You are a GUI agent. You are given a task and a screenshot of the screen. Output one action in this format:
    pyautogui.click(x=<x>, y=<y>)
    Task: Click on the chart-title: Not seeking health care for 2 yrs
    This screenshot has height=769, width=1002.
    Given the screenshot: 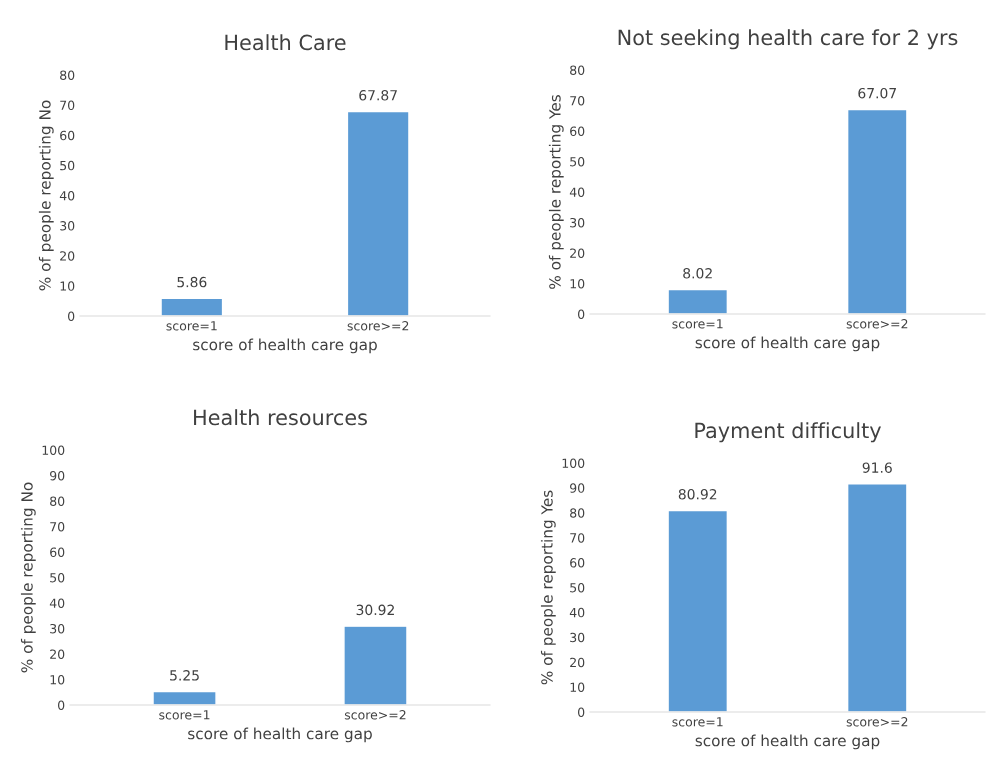 What is the action you would take?
    pyautogui.click(x=788, y=39)
    